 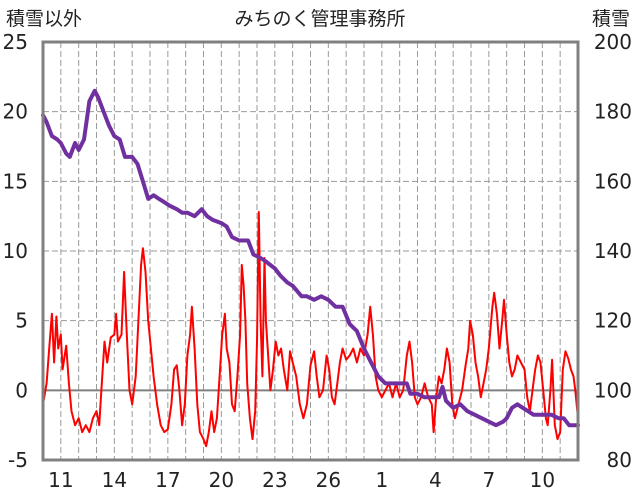 I want to click on x-tick-label: 23, so click(x=274, y=480).